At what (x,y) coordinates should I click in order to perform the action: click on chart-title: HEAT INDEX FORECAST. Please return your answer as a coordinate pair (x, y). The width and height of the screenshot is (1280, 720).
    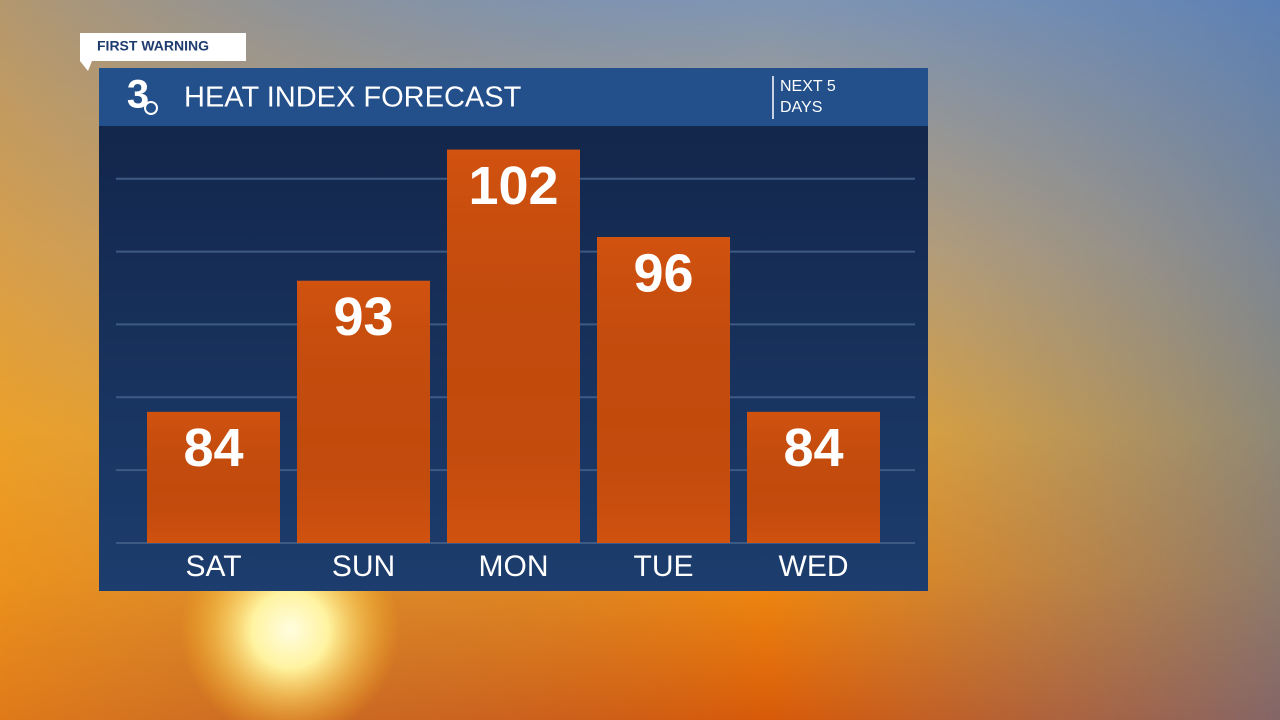
    Looking at the image, I should click on (353, 98).